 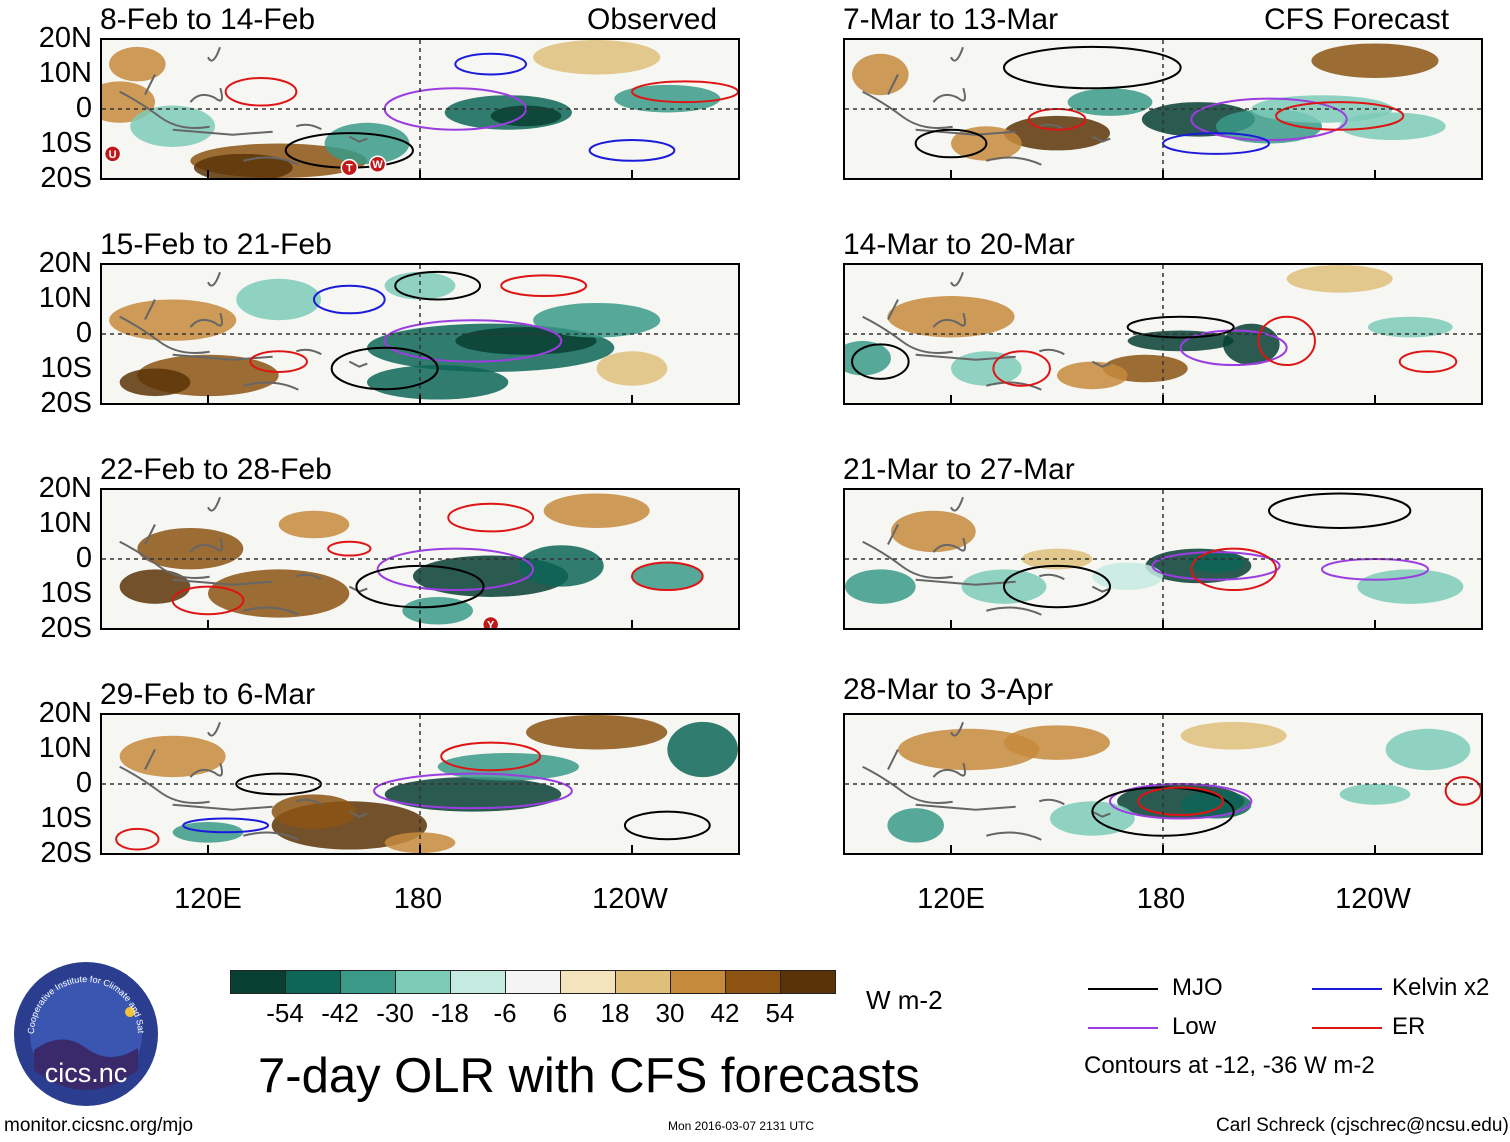 I want to click on footer-url: monitor.cicsnc.org/mjo, so click(x=99, y=1125).